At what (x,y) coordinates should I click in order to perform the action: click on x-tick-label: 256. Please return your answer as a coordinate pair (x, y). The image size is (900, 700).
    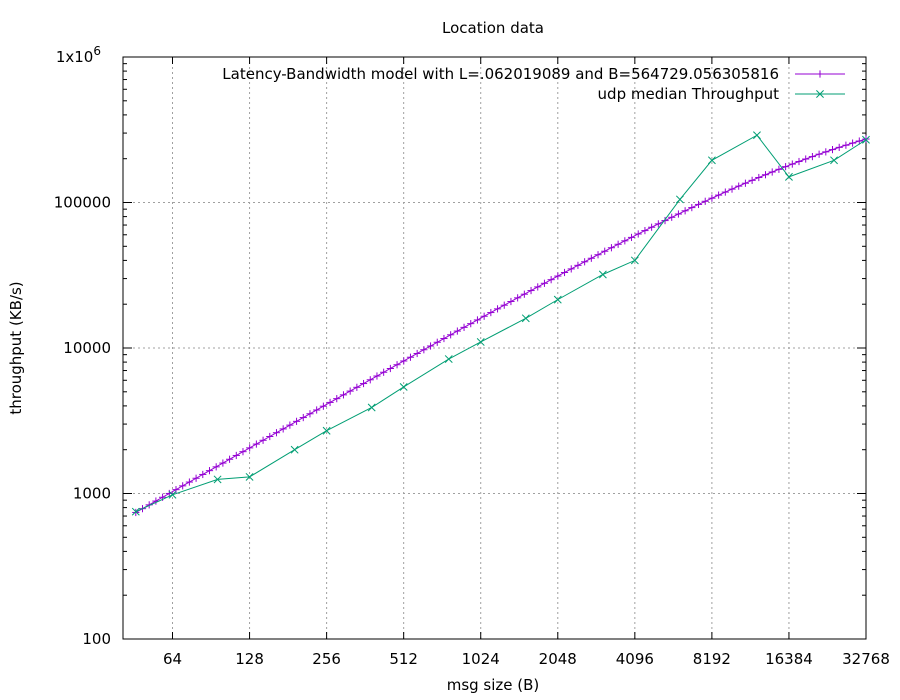
    Looking at the image, I should click on (326, 659).